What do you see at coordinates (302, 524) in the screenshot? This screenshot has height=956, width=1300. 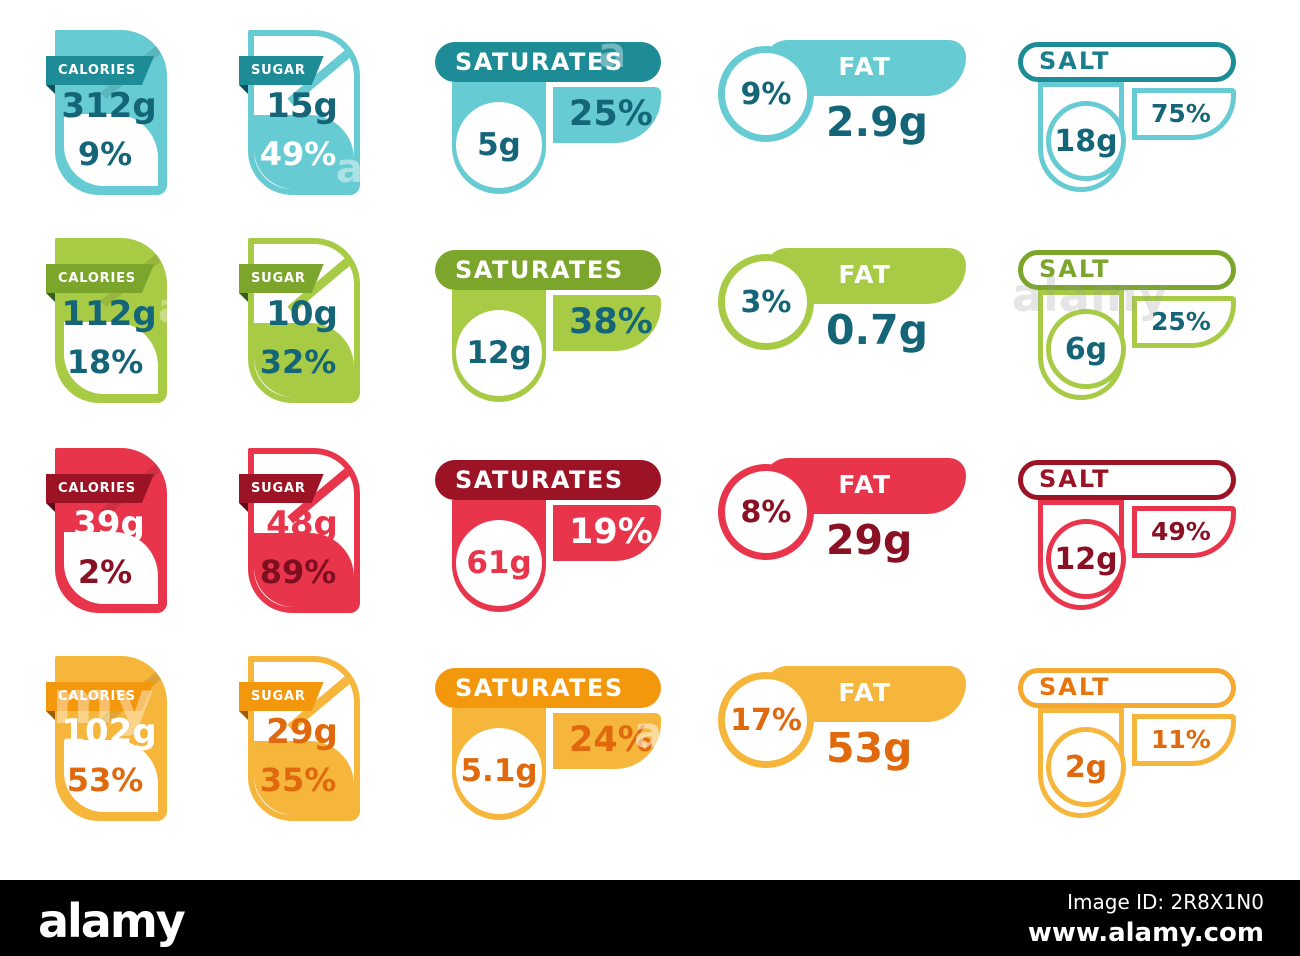 I see `sugar-value: 48g` at bounding box center [302, 524].